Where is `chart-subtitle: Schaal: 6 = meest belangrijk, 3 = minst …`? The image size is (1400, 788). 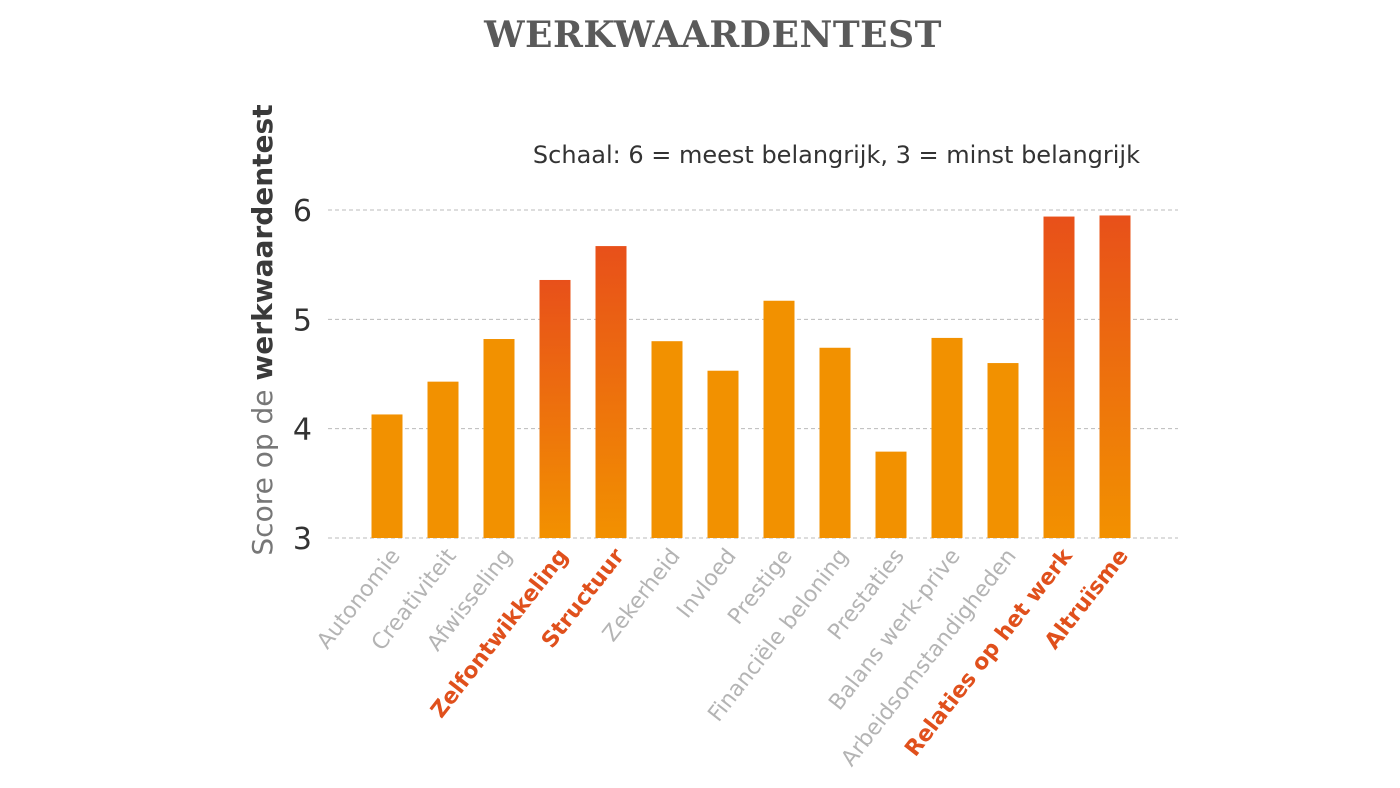
chart-subtitle: Schaal: 6 = meest belangrijk, 3 = minst … is located at coordinates (836, 155).